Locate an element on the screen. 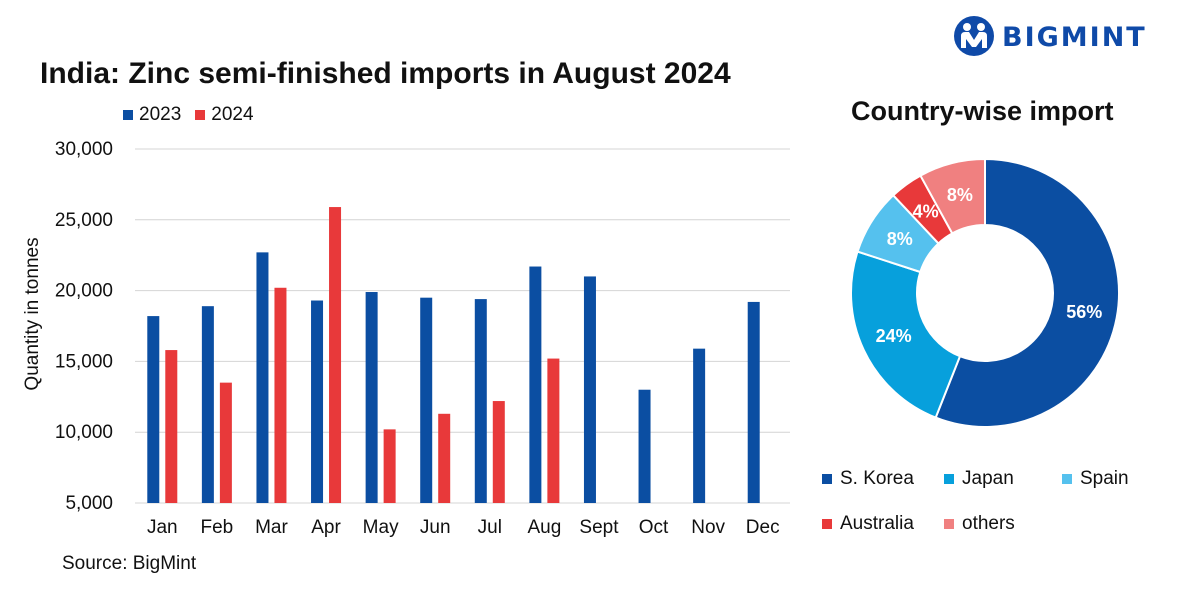  logo-mark-icon is located at coordinates (974, 36).